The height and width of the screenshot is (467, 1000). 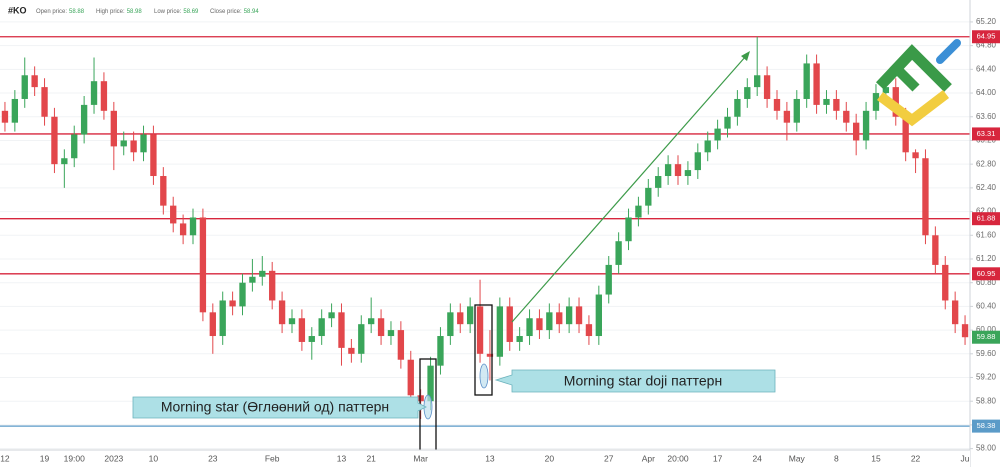 I want to click on ohlc-item: Low price: 58.69, so click(x=176, y=12).